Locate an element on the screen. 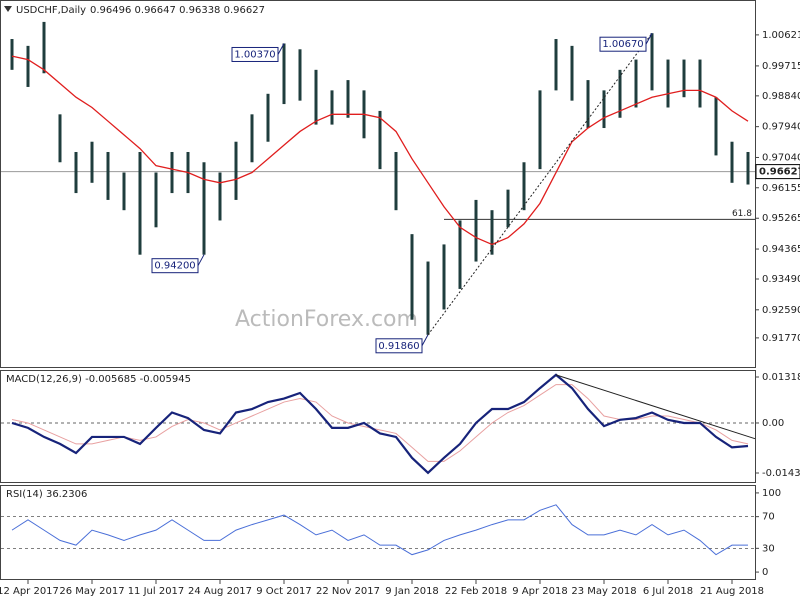 The height and width of the screenshot is (600, 800). x-tick-label: 9 Apr 2018 is located at coordinates (539, 591).